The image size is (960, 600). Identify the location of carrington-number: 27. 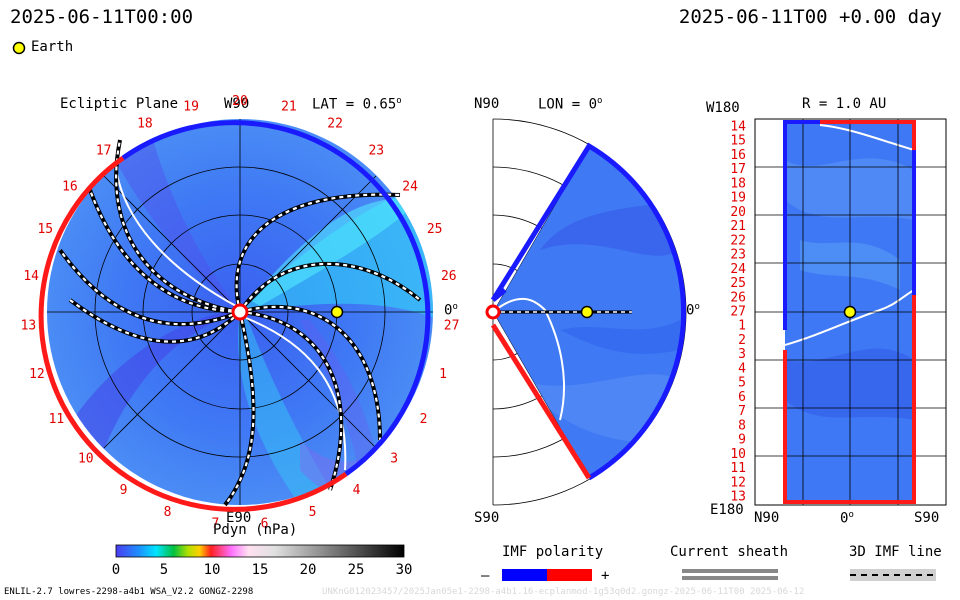
(452, 325).